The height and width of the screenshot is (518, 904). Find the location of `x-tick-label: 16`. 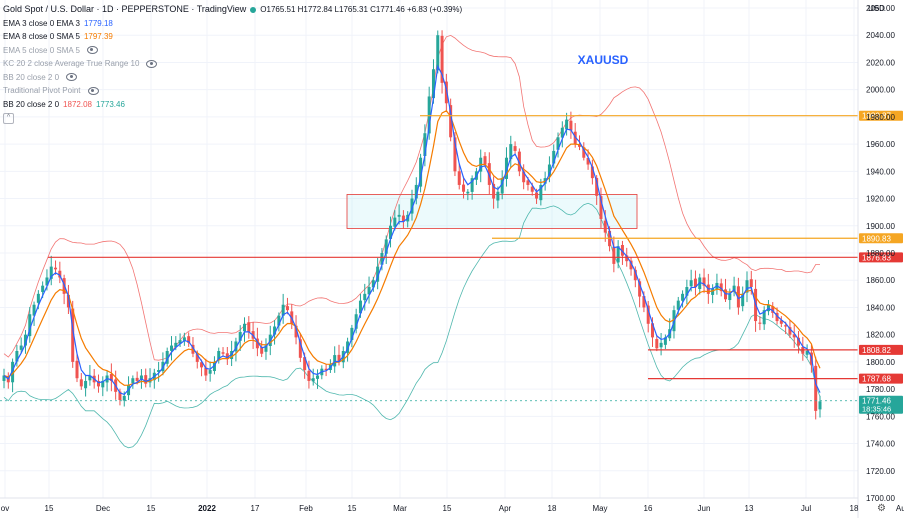

x-tick-label: 16 is located at coordinates (648, 508).